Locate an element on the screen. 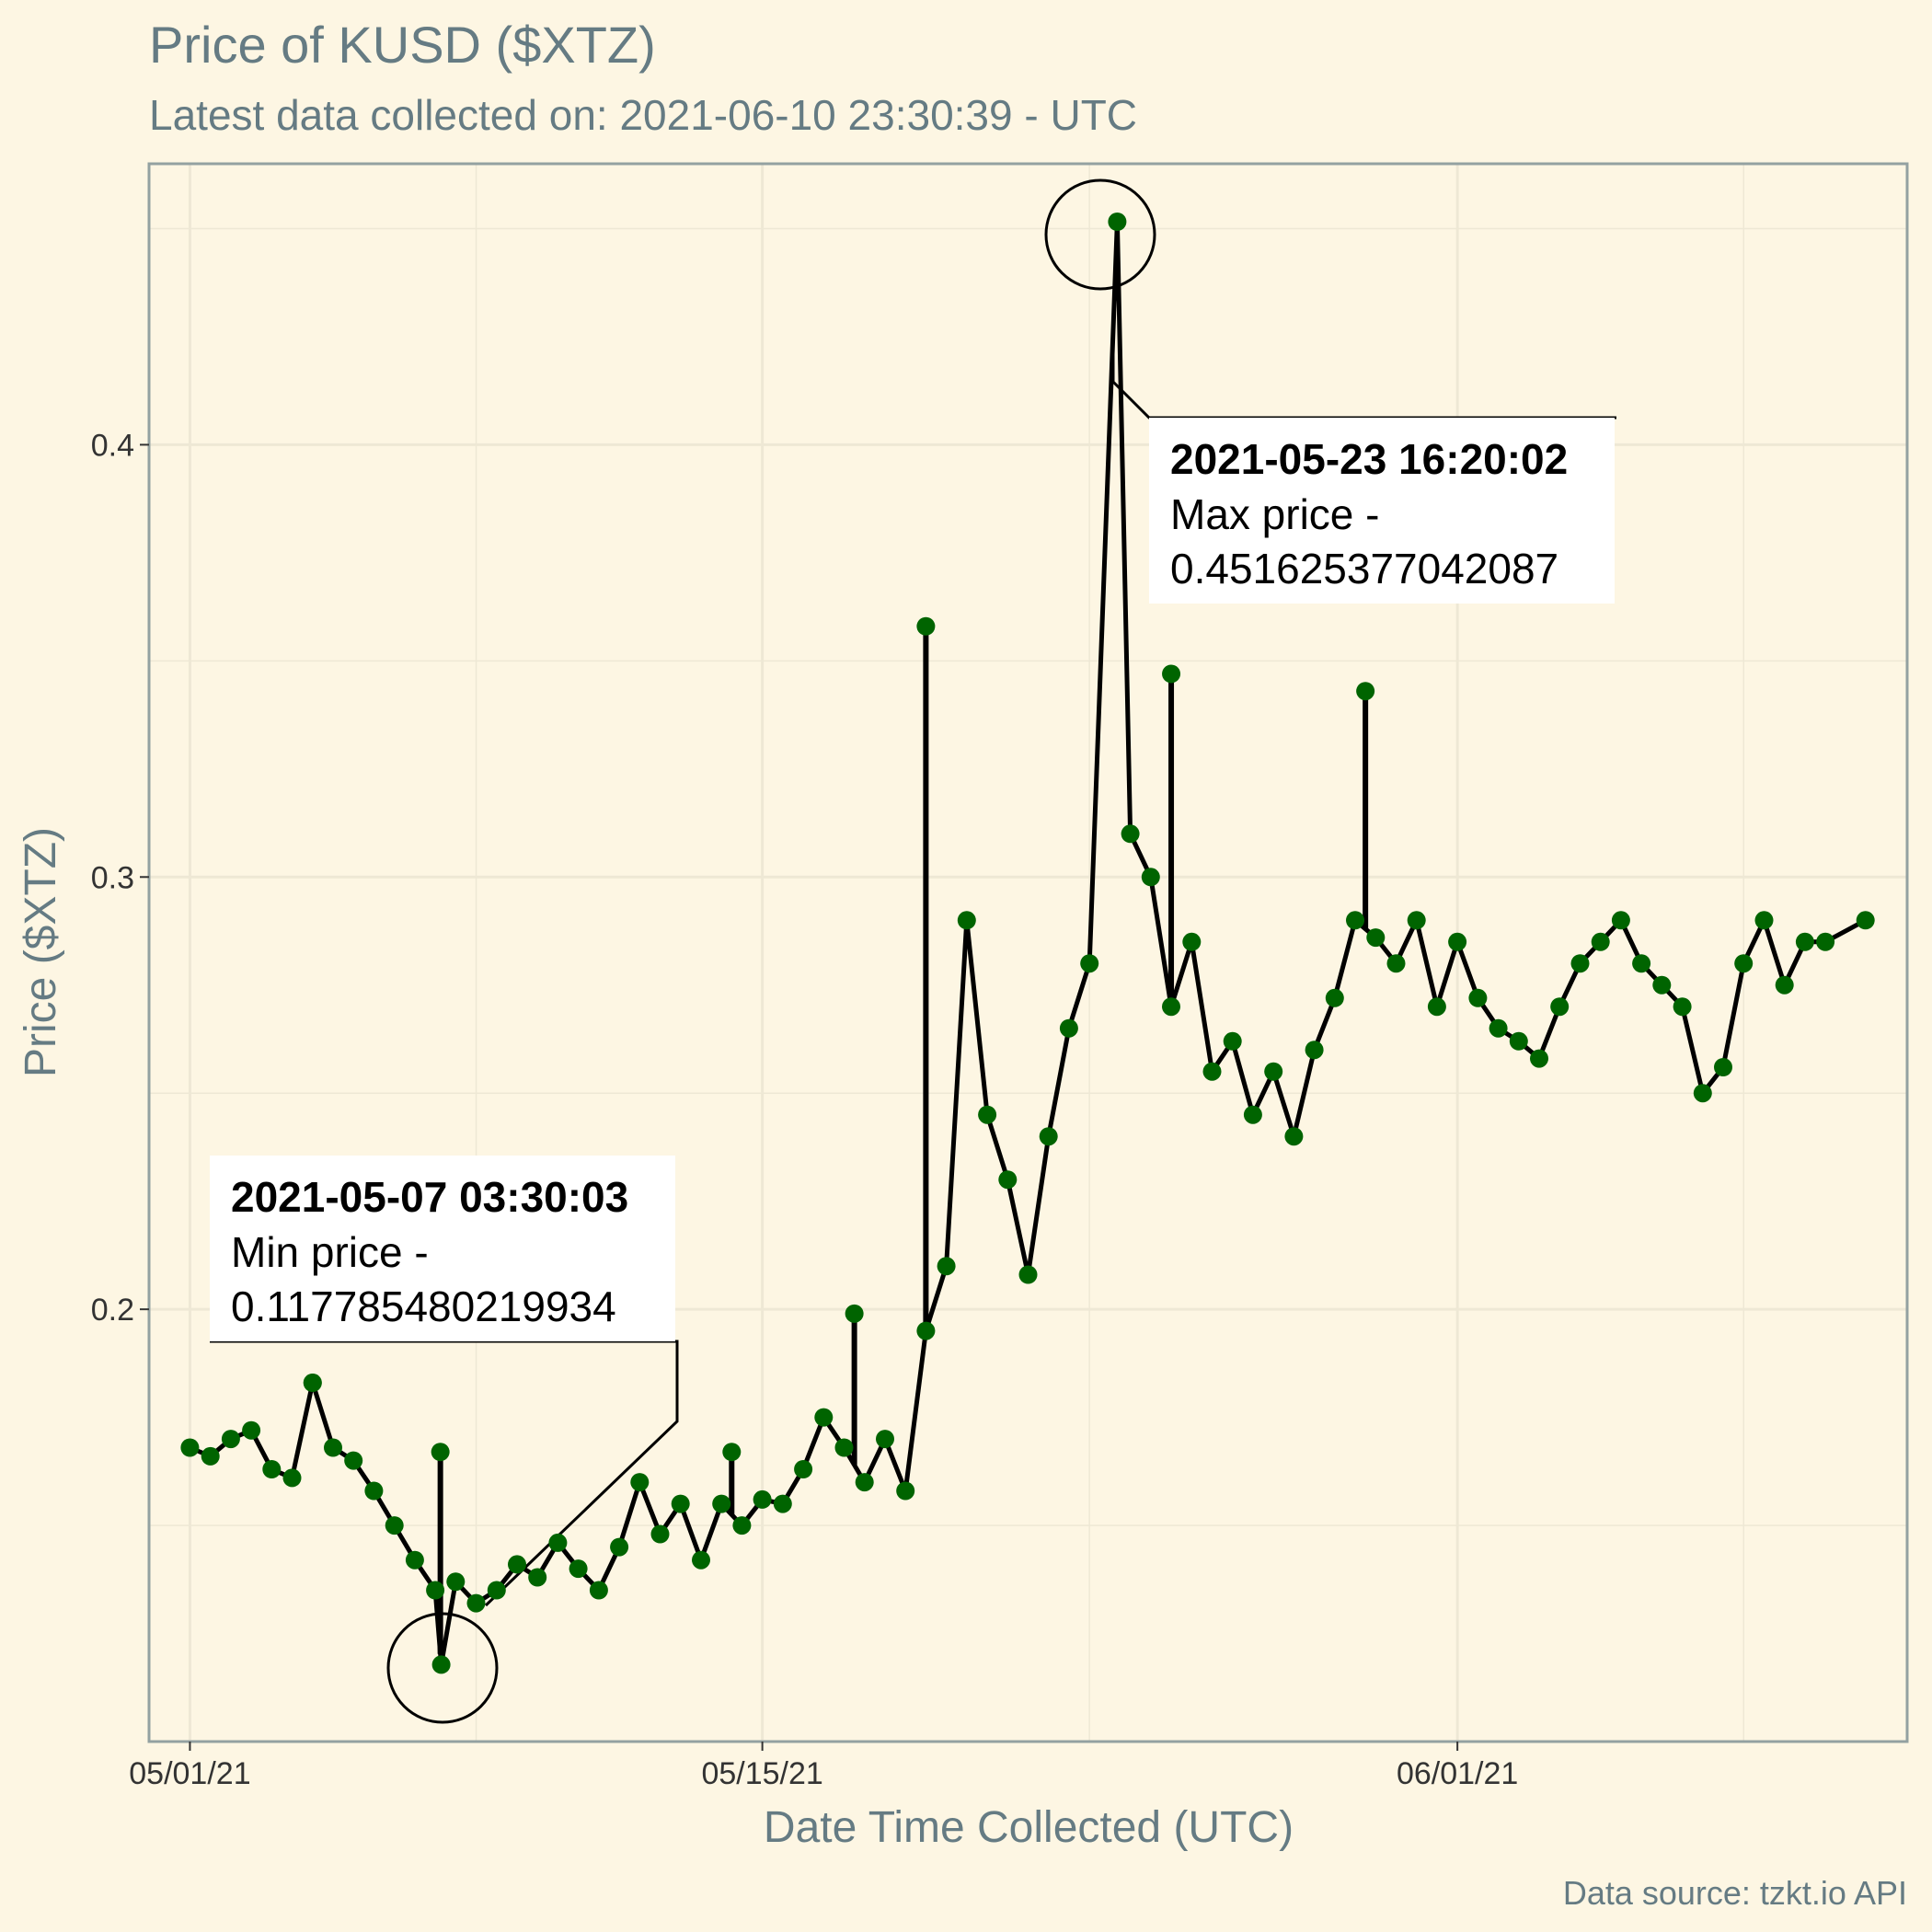 The height and width of the screenshot is (1932, 1932). x-axis-title: Date Time Collected (UTC) is located at coordinates (1029, 1827).